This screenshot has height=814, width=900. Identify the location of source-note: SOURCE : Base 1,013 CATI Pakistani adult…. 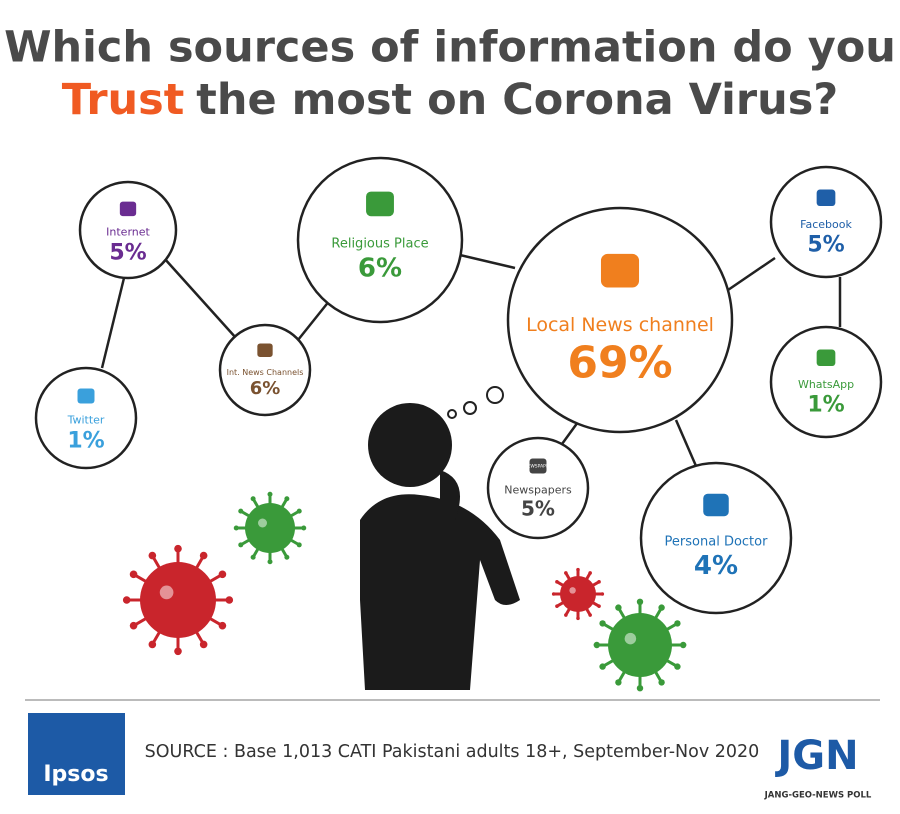
(452, 752).